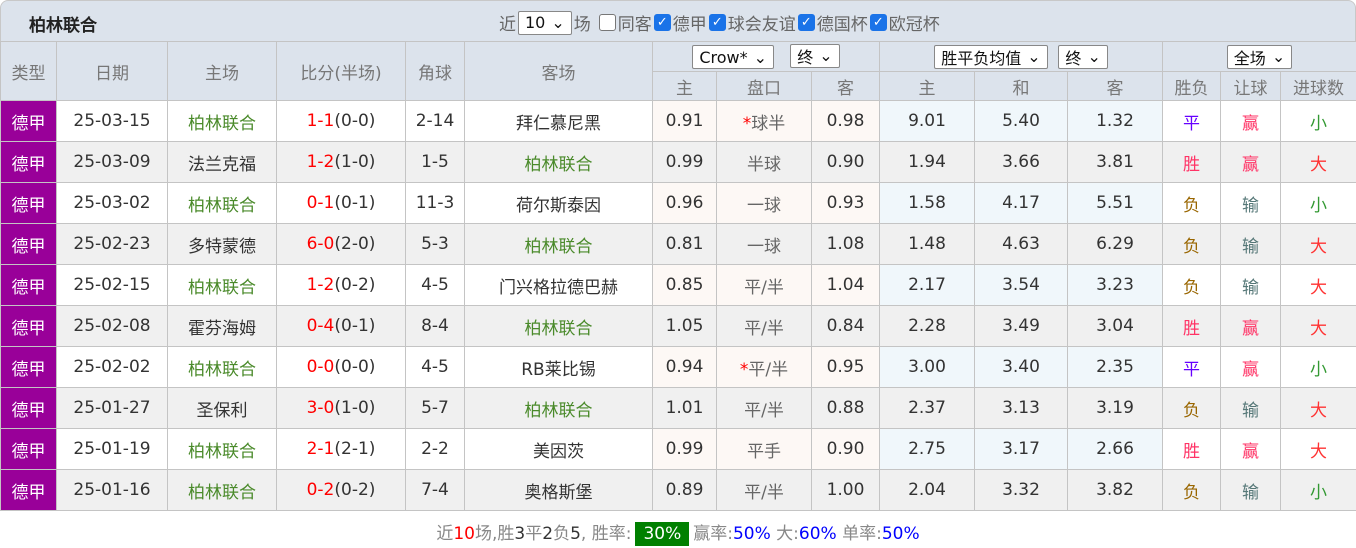 The image size is (1356, 548). I want to click on asia-stage-select: 终 ⌄, so click(815, 55).